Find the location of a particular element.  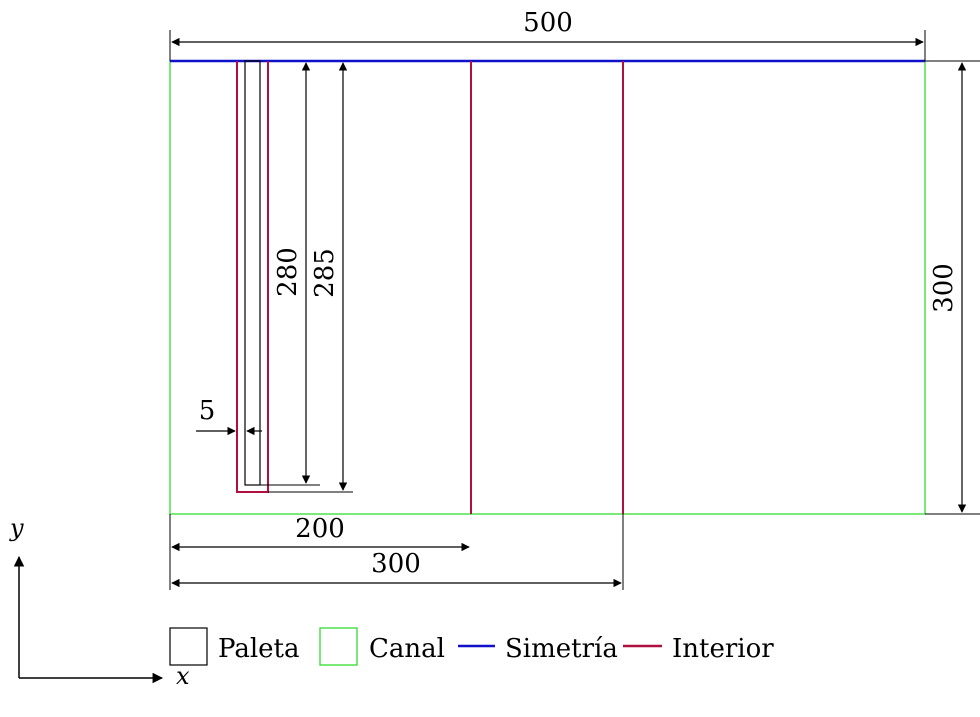

dim-285-label: 285 is located at coordinates (325, 273).